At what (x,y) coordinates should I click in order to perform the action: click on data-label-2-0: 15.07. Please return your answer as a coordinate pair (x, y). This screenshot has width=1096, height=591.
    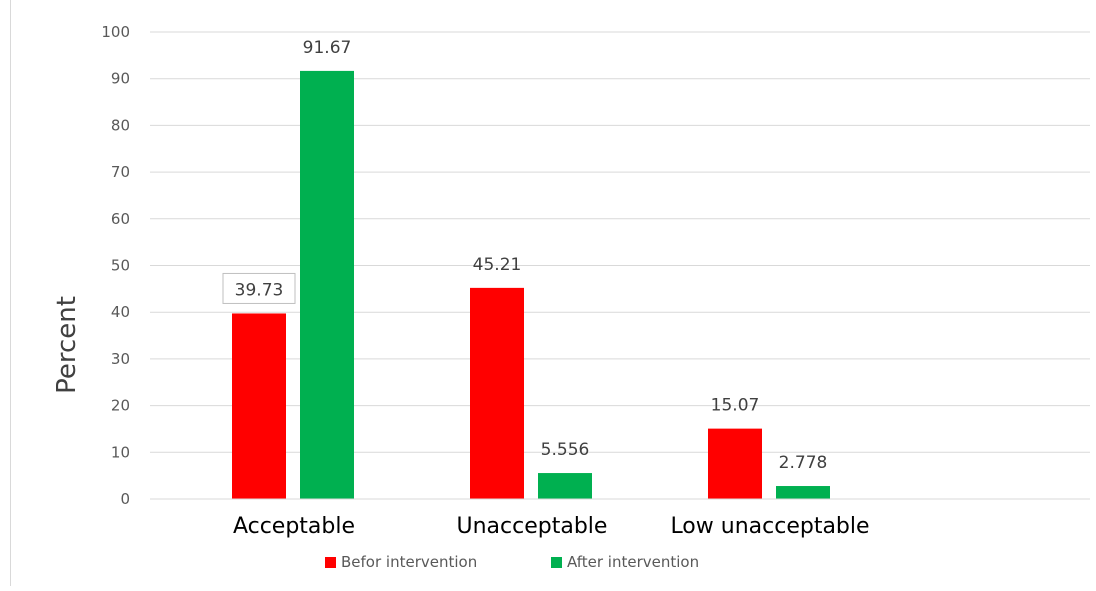
    Looking at the image, I should click on (735, 406).